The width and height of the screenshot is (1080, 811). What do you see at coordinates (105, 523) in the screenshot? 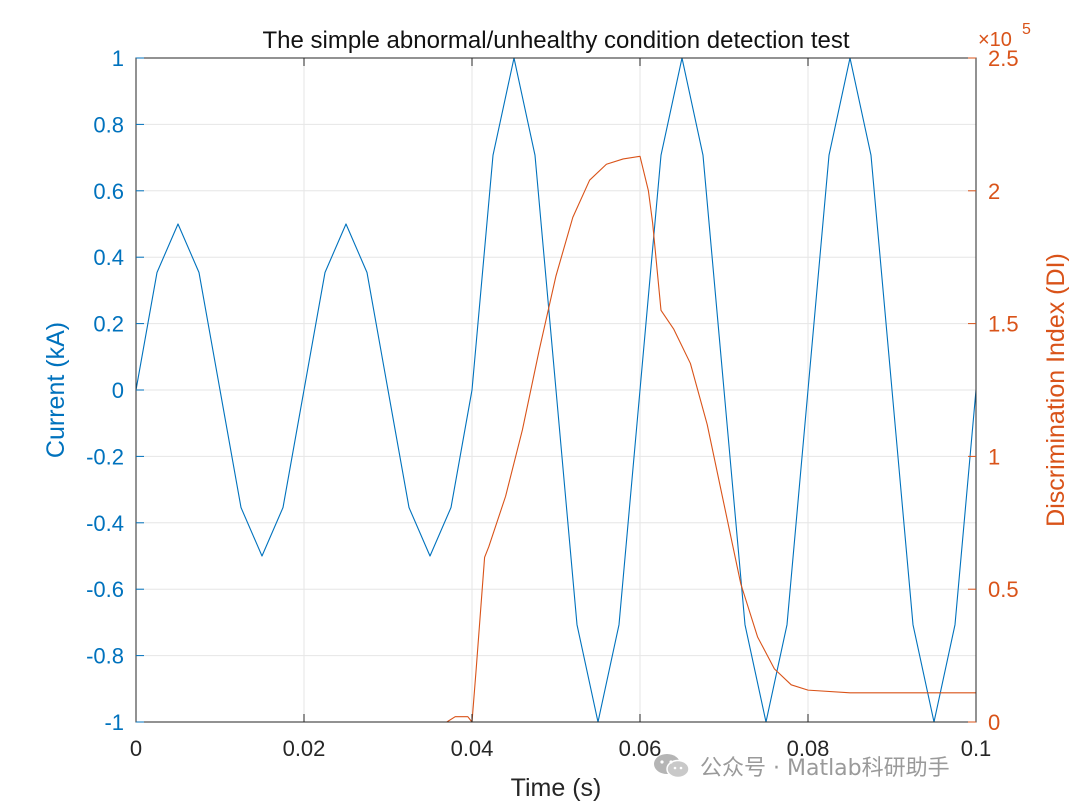
I see `y-left-tick-label: -0.4` at bounding box center [105, 523].